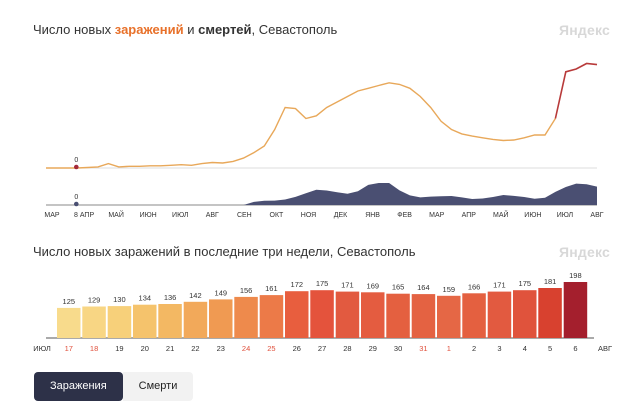  Describe the element at coordinates (221, 292) in the screenshot. I see `bar-value-label: 149` at that location.